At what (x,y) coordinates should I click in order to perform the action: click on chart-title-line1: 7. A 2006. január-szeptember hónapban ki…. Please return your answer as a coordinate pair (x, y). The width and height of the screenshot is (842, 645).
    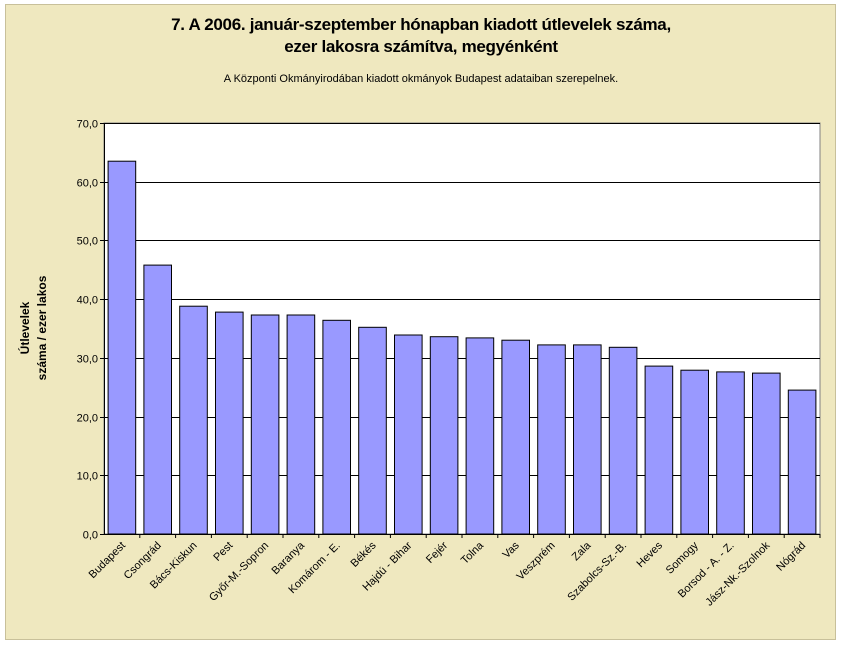
    Looking at the image, I should click on (421, 24).